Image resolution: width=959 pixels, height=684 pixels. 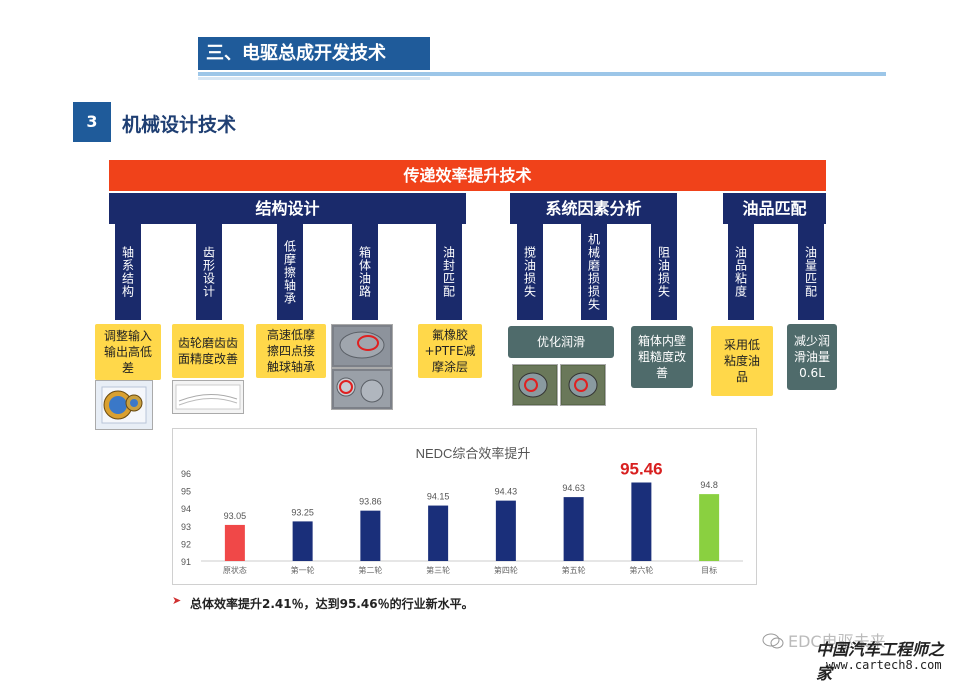 I want to click on chart-title: NEDC综合效率提升, so click(x=473, y=453).